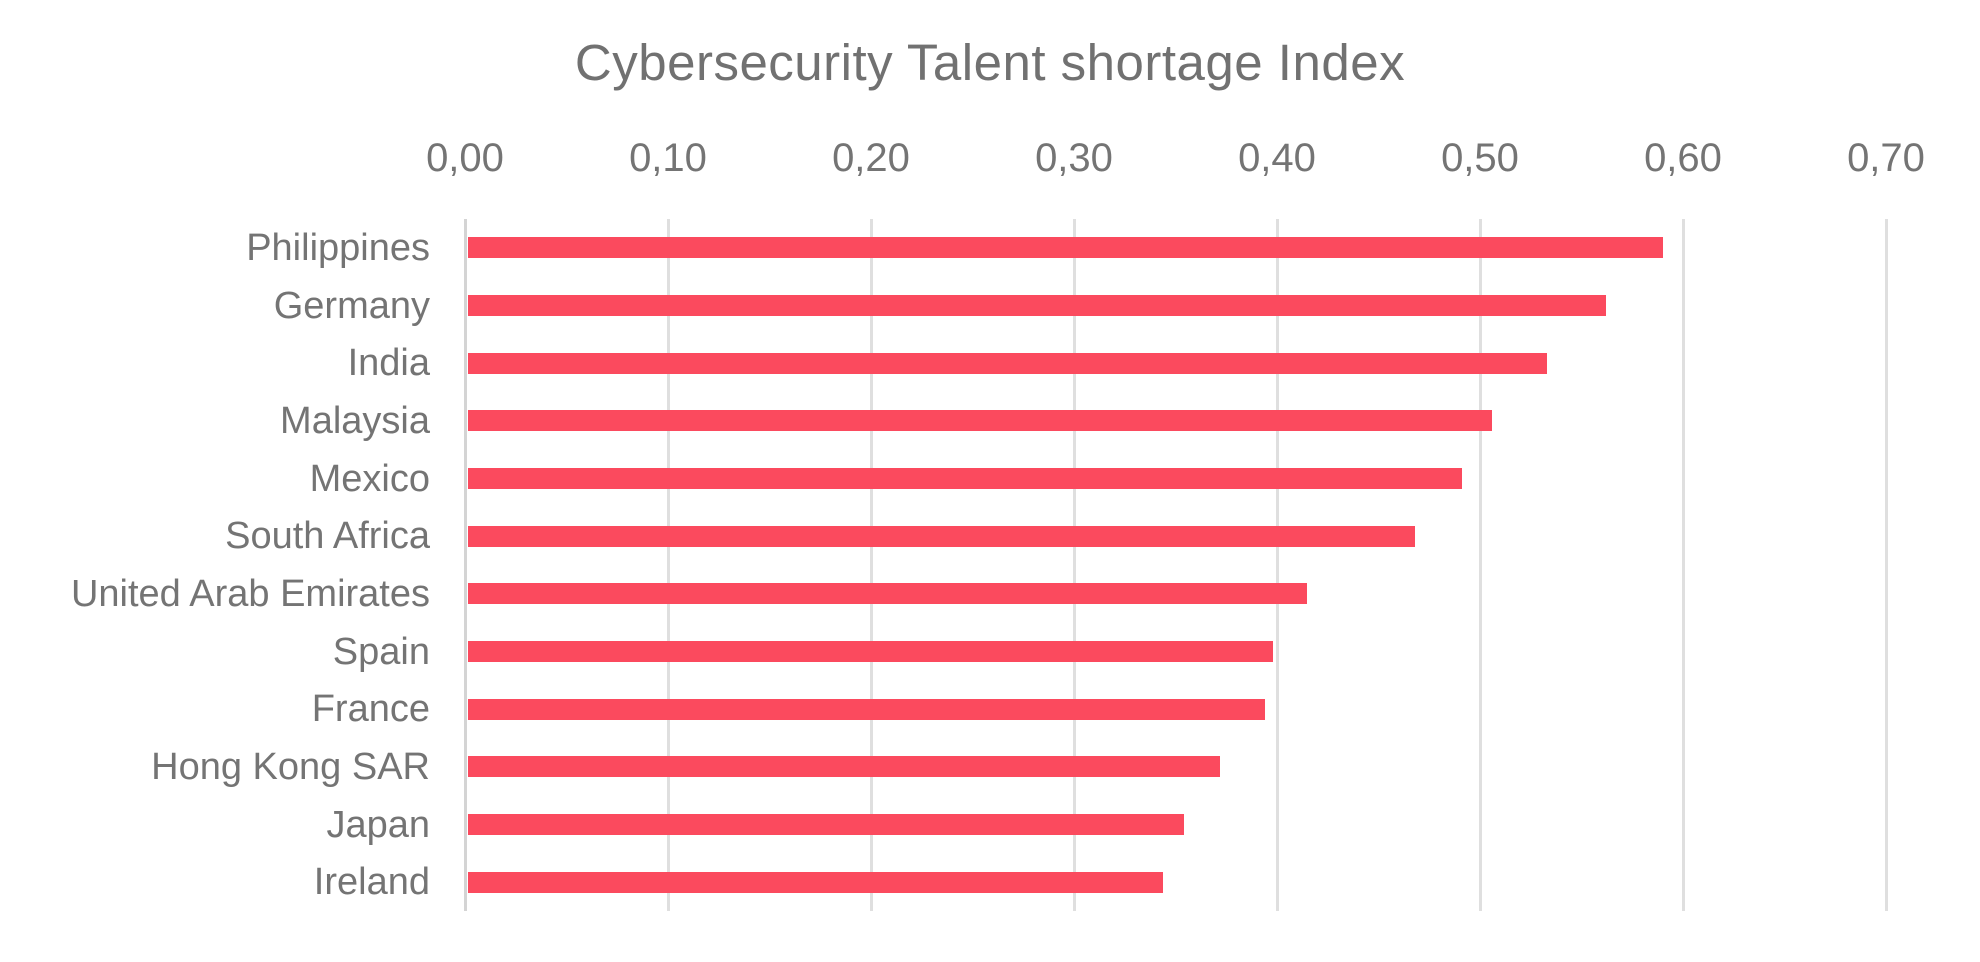 This screenshot has width=1980, height=962. I want to click on category-label: Germany, so click(351, 305).